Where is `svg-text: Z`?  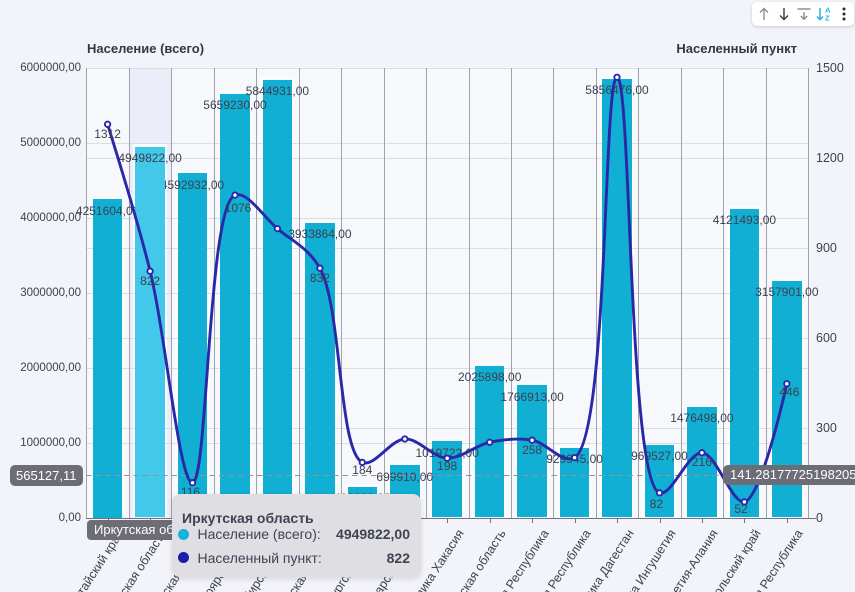
svg-text: Z is located at coordinates (827, 17).